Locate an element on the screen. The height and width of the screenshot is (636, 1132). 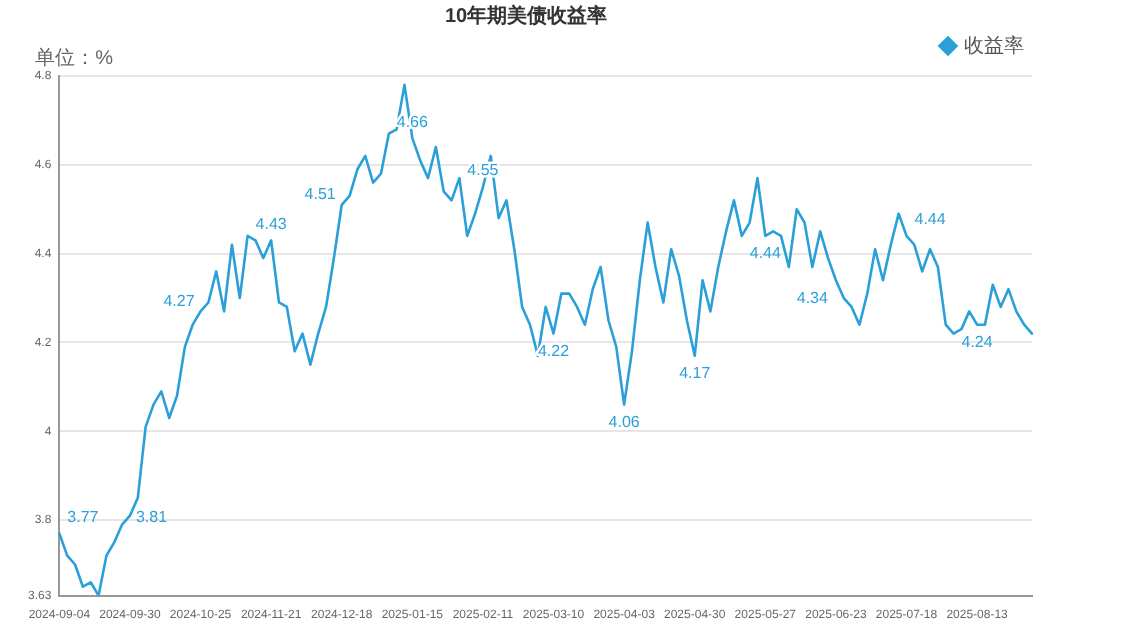
data-label: 4.43 is located at coordinates (271, 223).